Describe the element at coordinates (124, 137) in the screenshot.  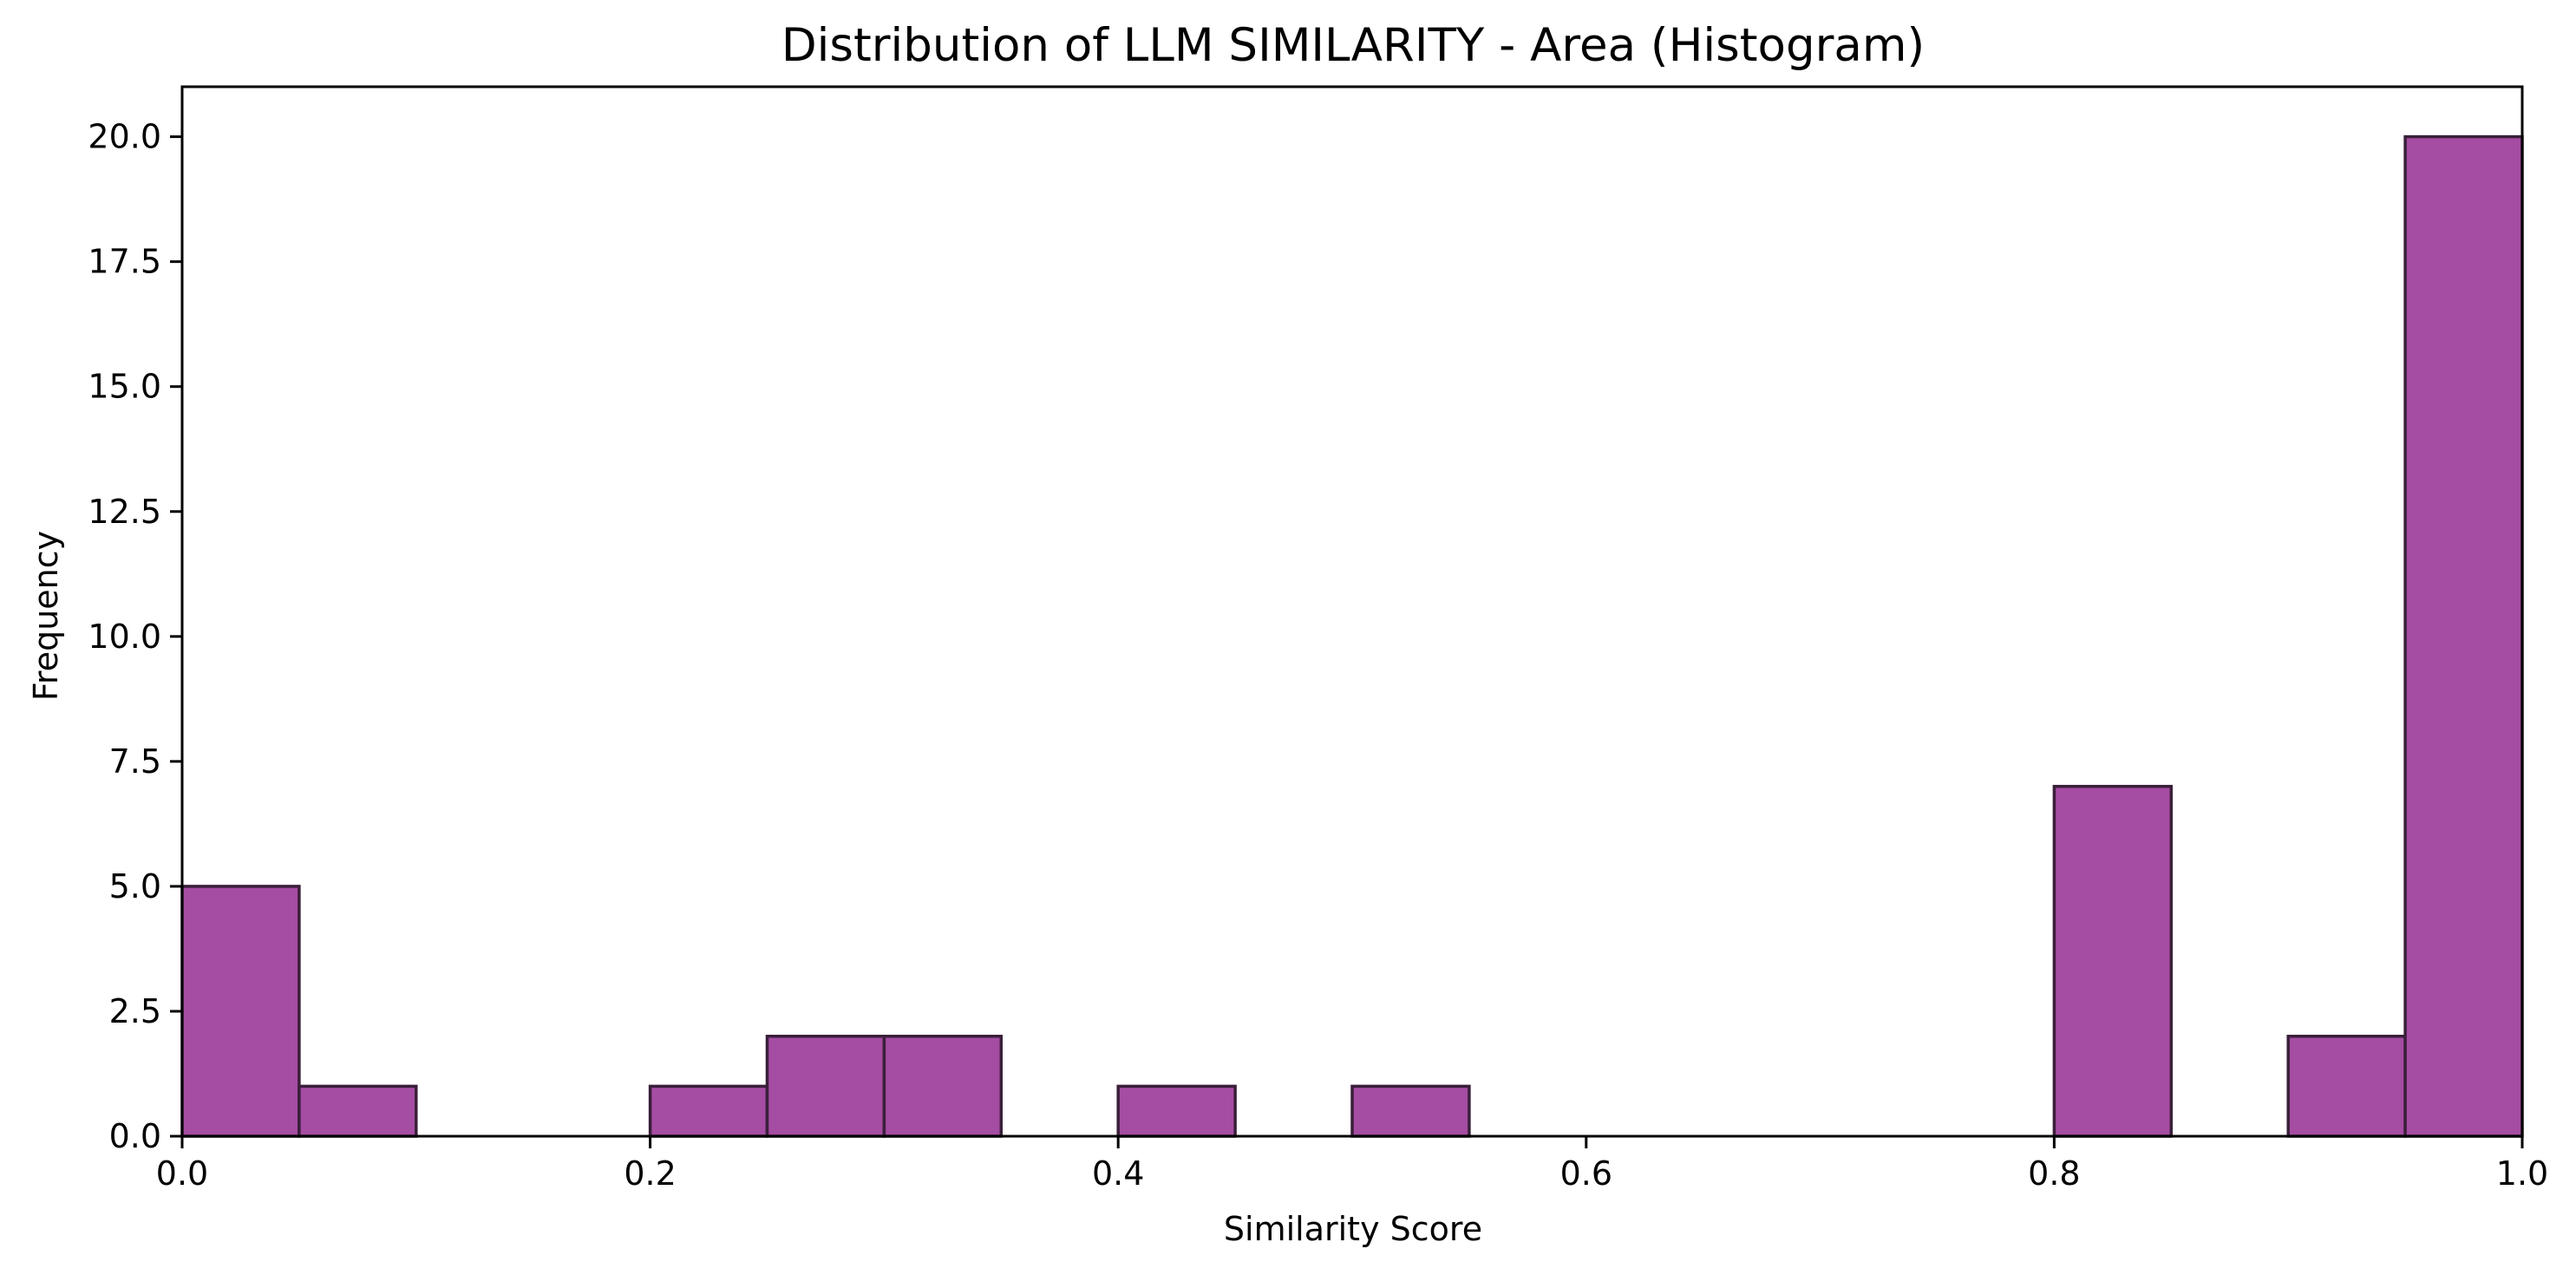
I see `y-tick-label: 20.0` at that location.